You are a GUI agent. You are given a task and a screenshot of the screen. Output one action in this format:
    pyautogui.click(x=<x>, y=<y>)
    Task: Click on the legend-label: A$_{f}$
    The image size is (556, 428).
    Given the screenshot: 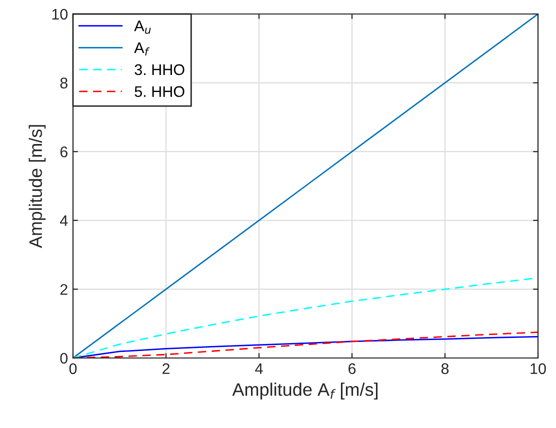 What is the action you would take?
    pyautogui.click(x=142, y=49)
    